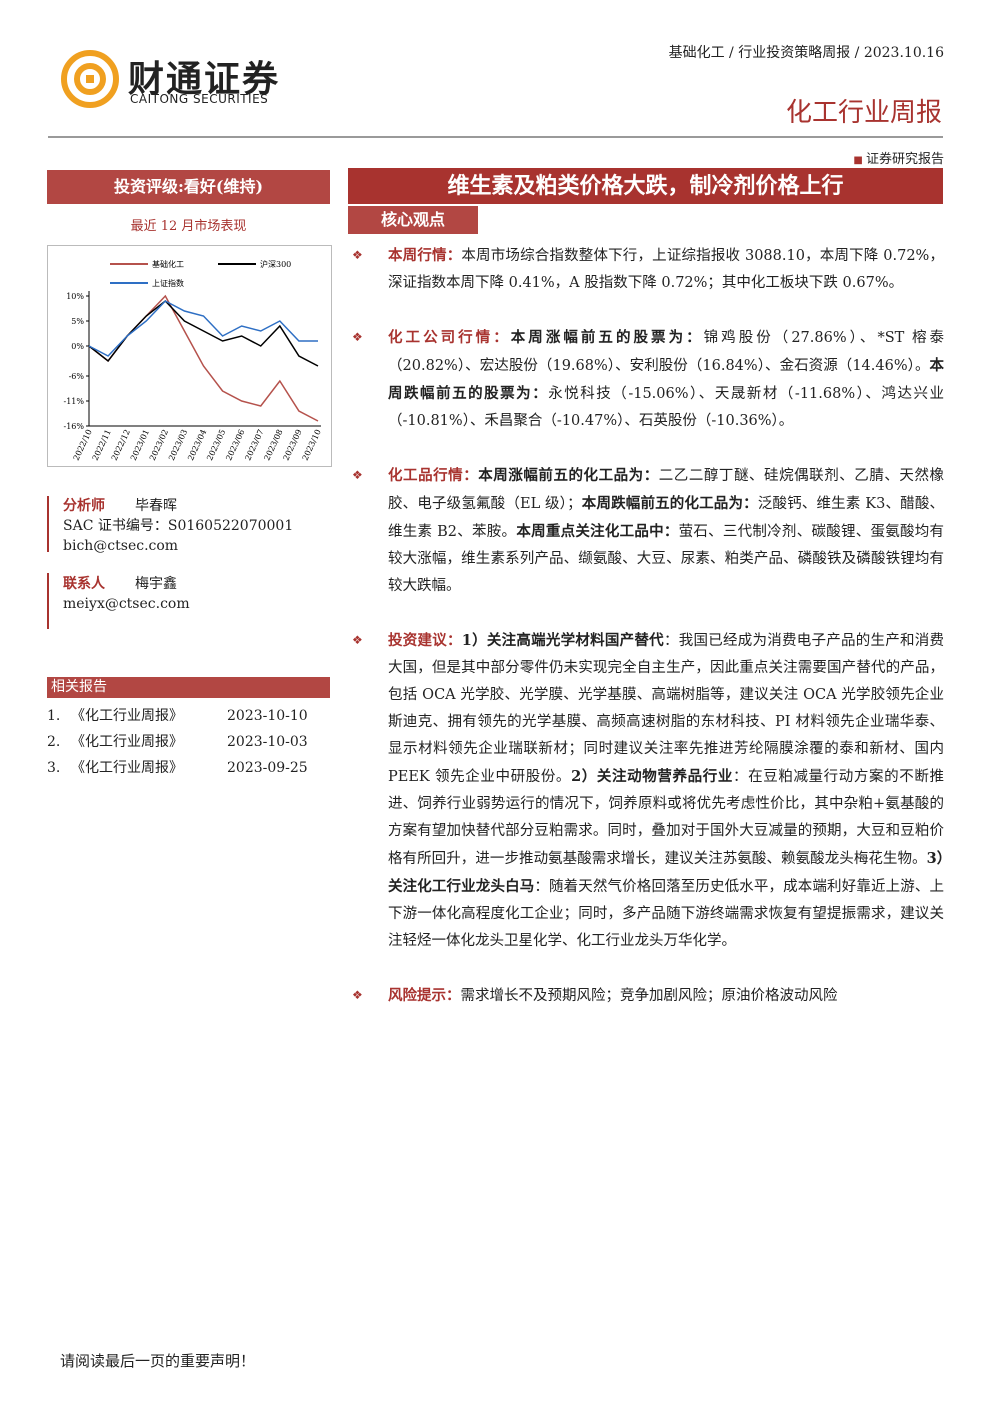 The height and width of the screenshot is (1403, 992). I want to click on legend-label: 沪深300, so click(275, 264).